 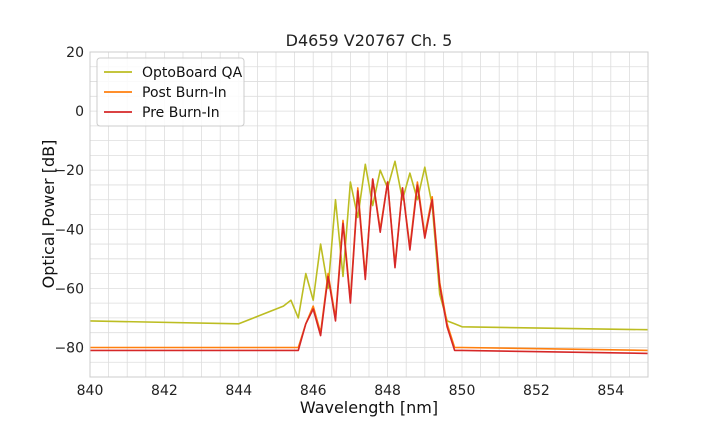 What do you see at coordinates (69, 348) in the screenshot?
I see `y-tick-label: −80` at bounding box center [69, 348].